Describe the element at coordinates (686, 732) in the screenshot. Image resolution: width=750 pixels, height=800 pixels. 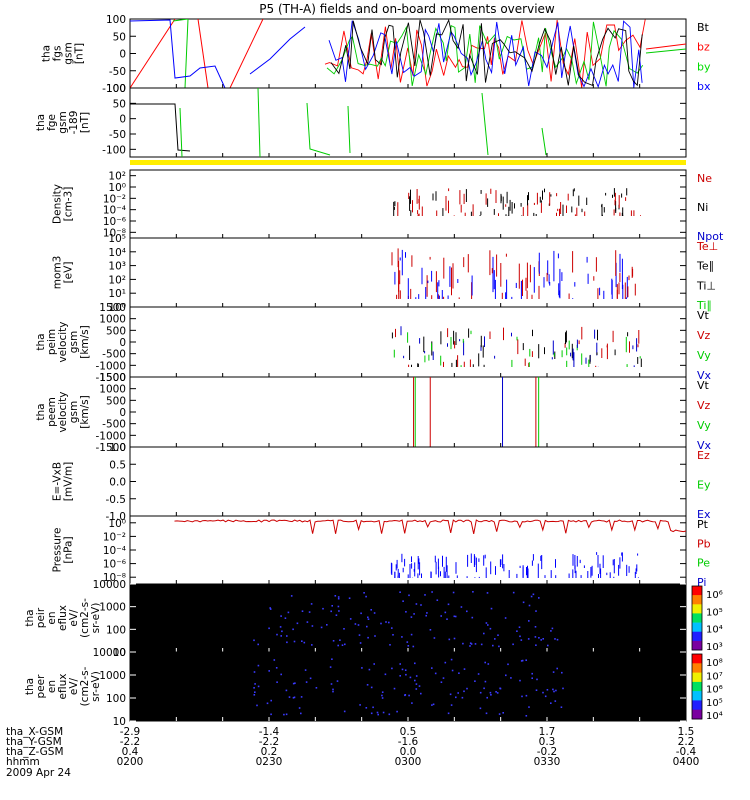
I see `x-axis-value: 1.5` at that location.